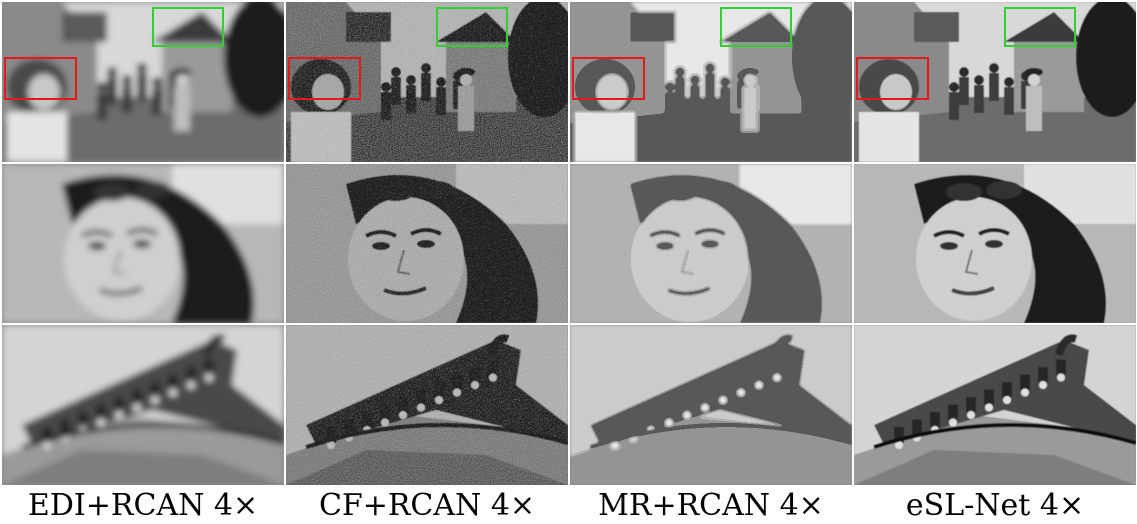 The image size is (1137, 524). I want to click on panel-cf-full-scene, so click(427, 82).